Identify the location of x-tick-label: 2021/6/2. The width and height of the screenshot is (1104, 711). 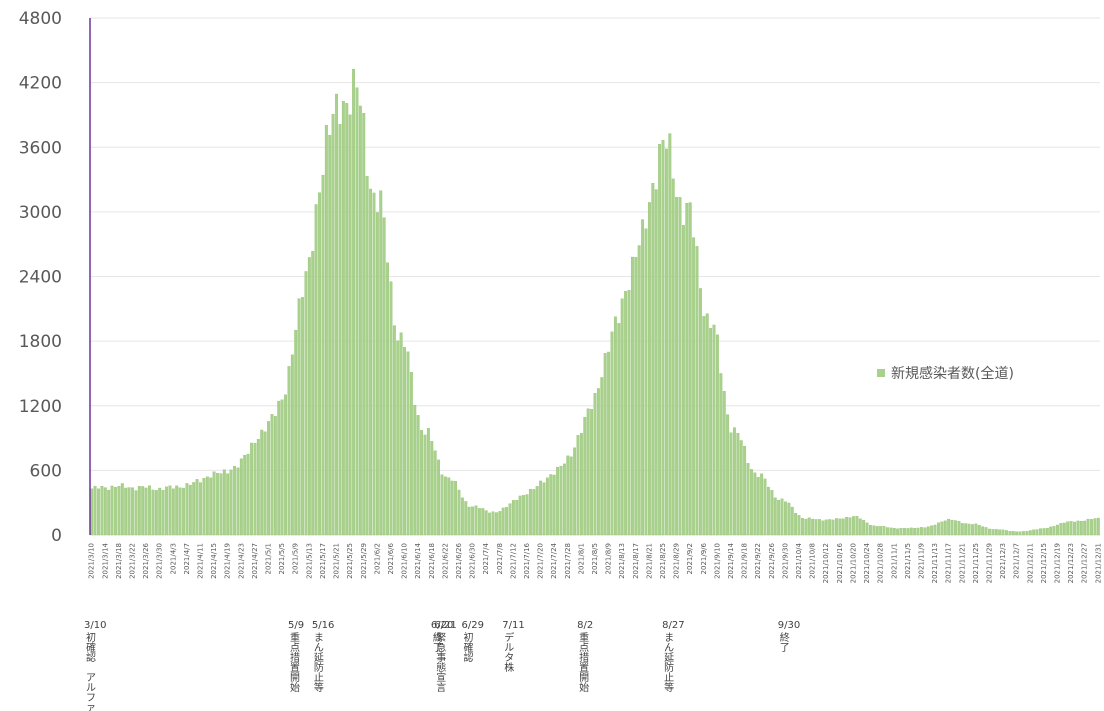
(377, 558).